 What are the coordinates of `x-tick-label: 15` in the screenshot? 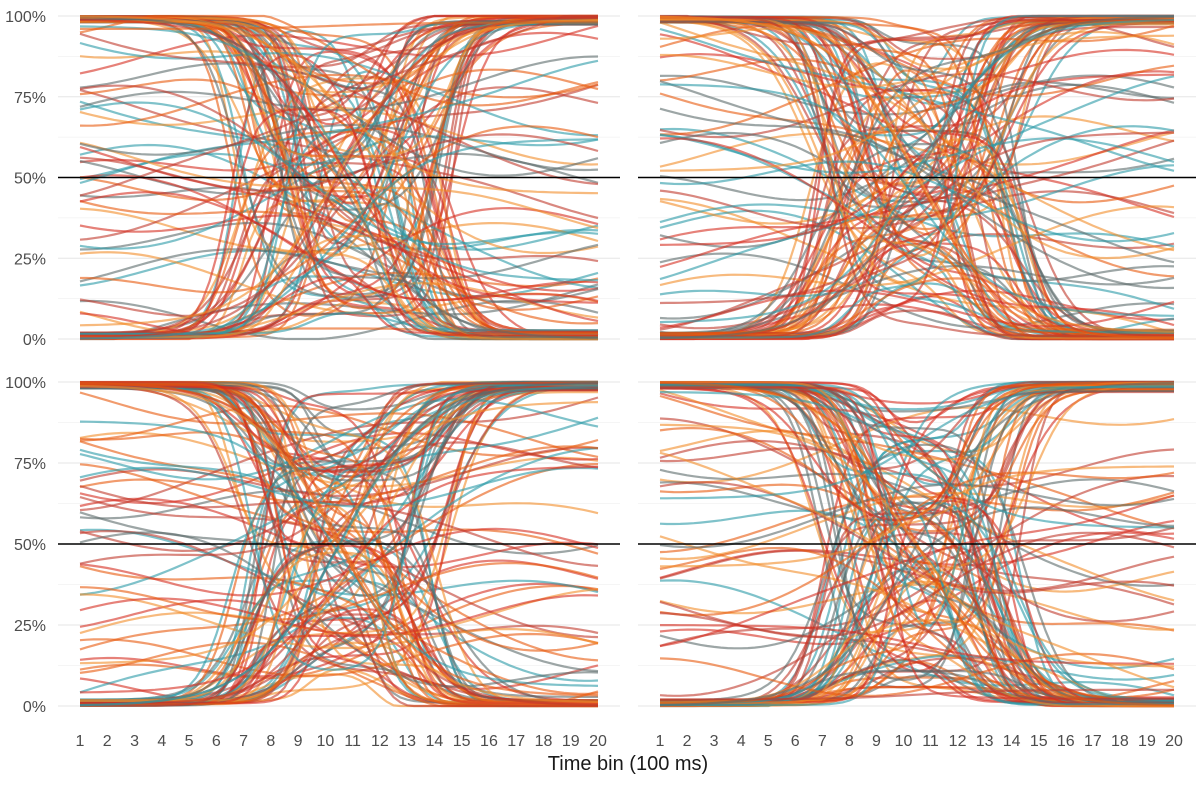 It's located at (1039, 741).